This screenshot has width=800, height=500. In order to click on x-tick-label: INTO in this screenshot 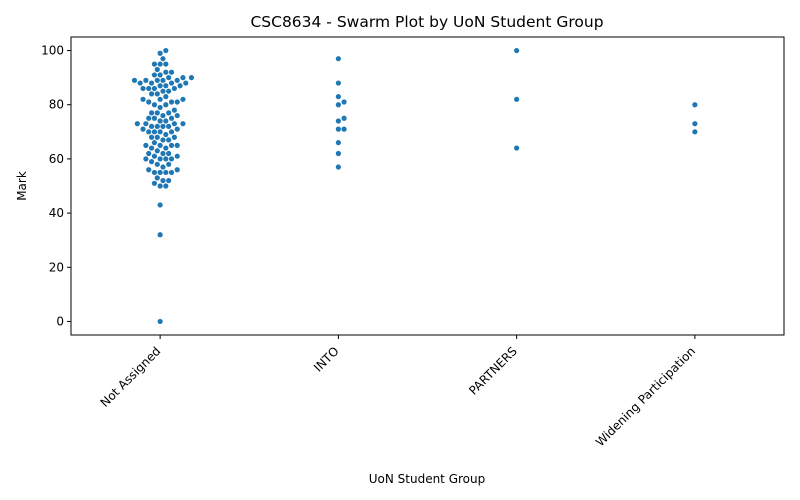, I will do `click(326, 359)`.